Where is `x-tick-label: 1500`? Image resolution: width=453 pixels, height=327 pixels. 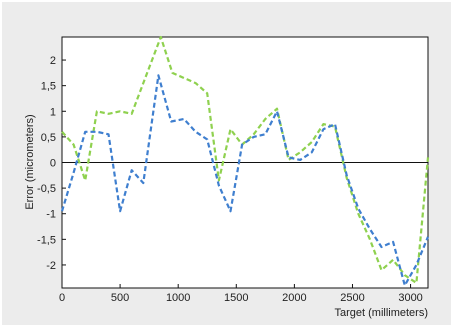
x-tick-label: 1500 is located at coordinates (236, 298).